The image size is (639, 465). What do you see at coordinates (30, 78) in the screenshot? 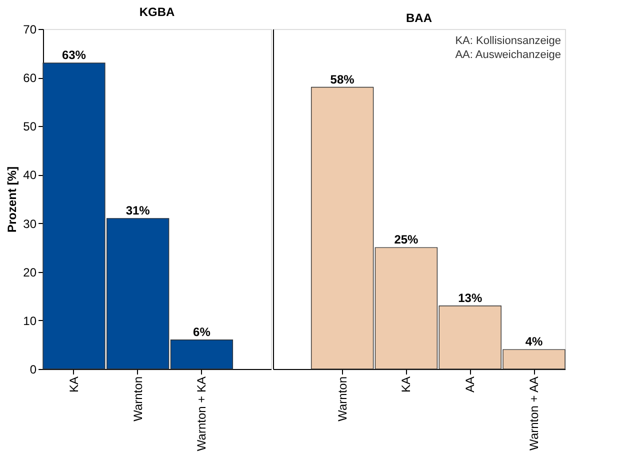
I see `y-tick-label: 60` at bounding box center [30, 78].